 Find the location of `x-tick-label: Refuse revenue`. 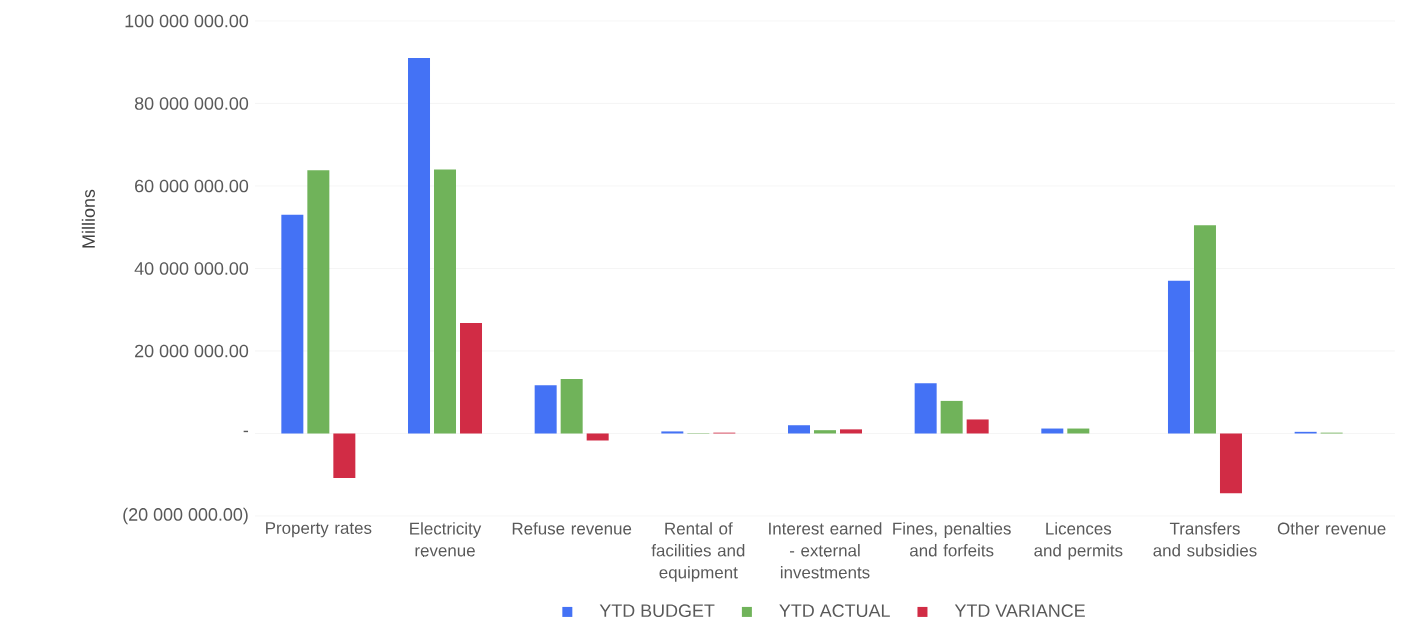

x-tick-label: Refuse revenue is located at coordinates (572, 528).